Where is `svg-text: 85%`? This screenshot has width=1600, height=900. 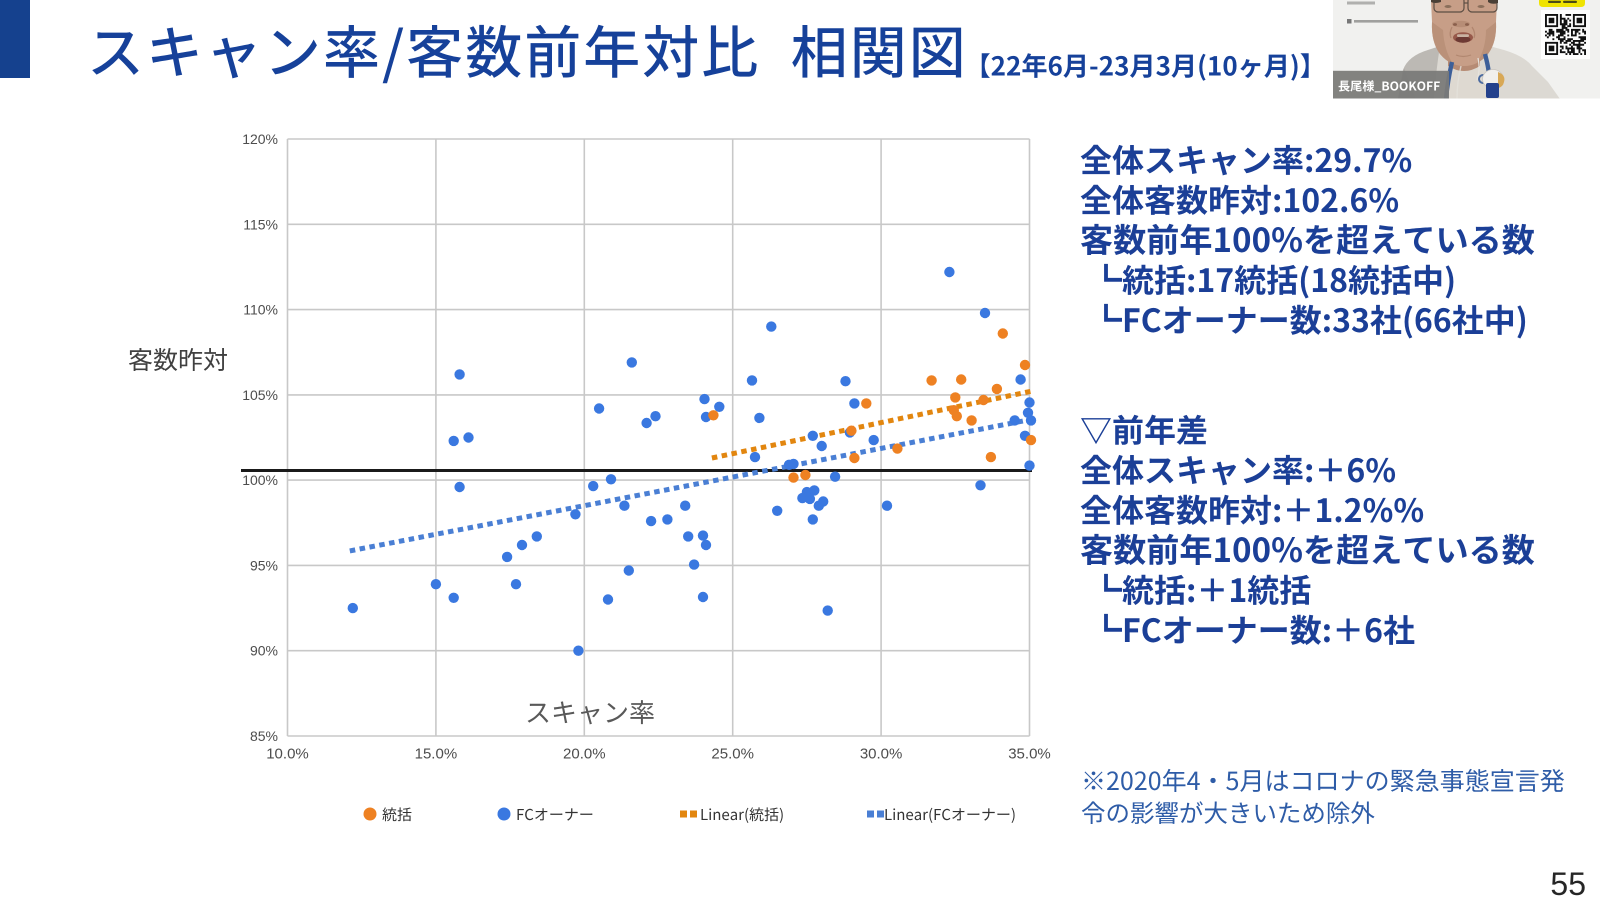
svg-text: 85% is located at coordinates (264, 736).